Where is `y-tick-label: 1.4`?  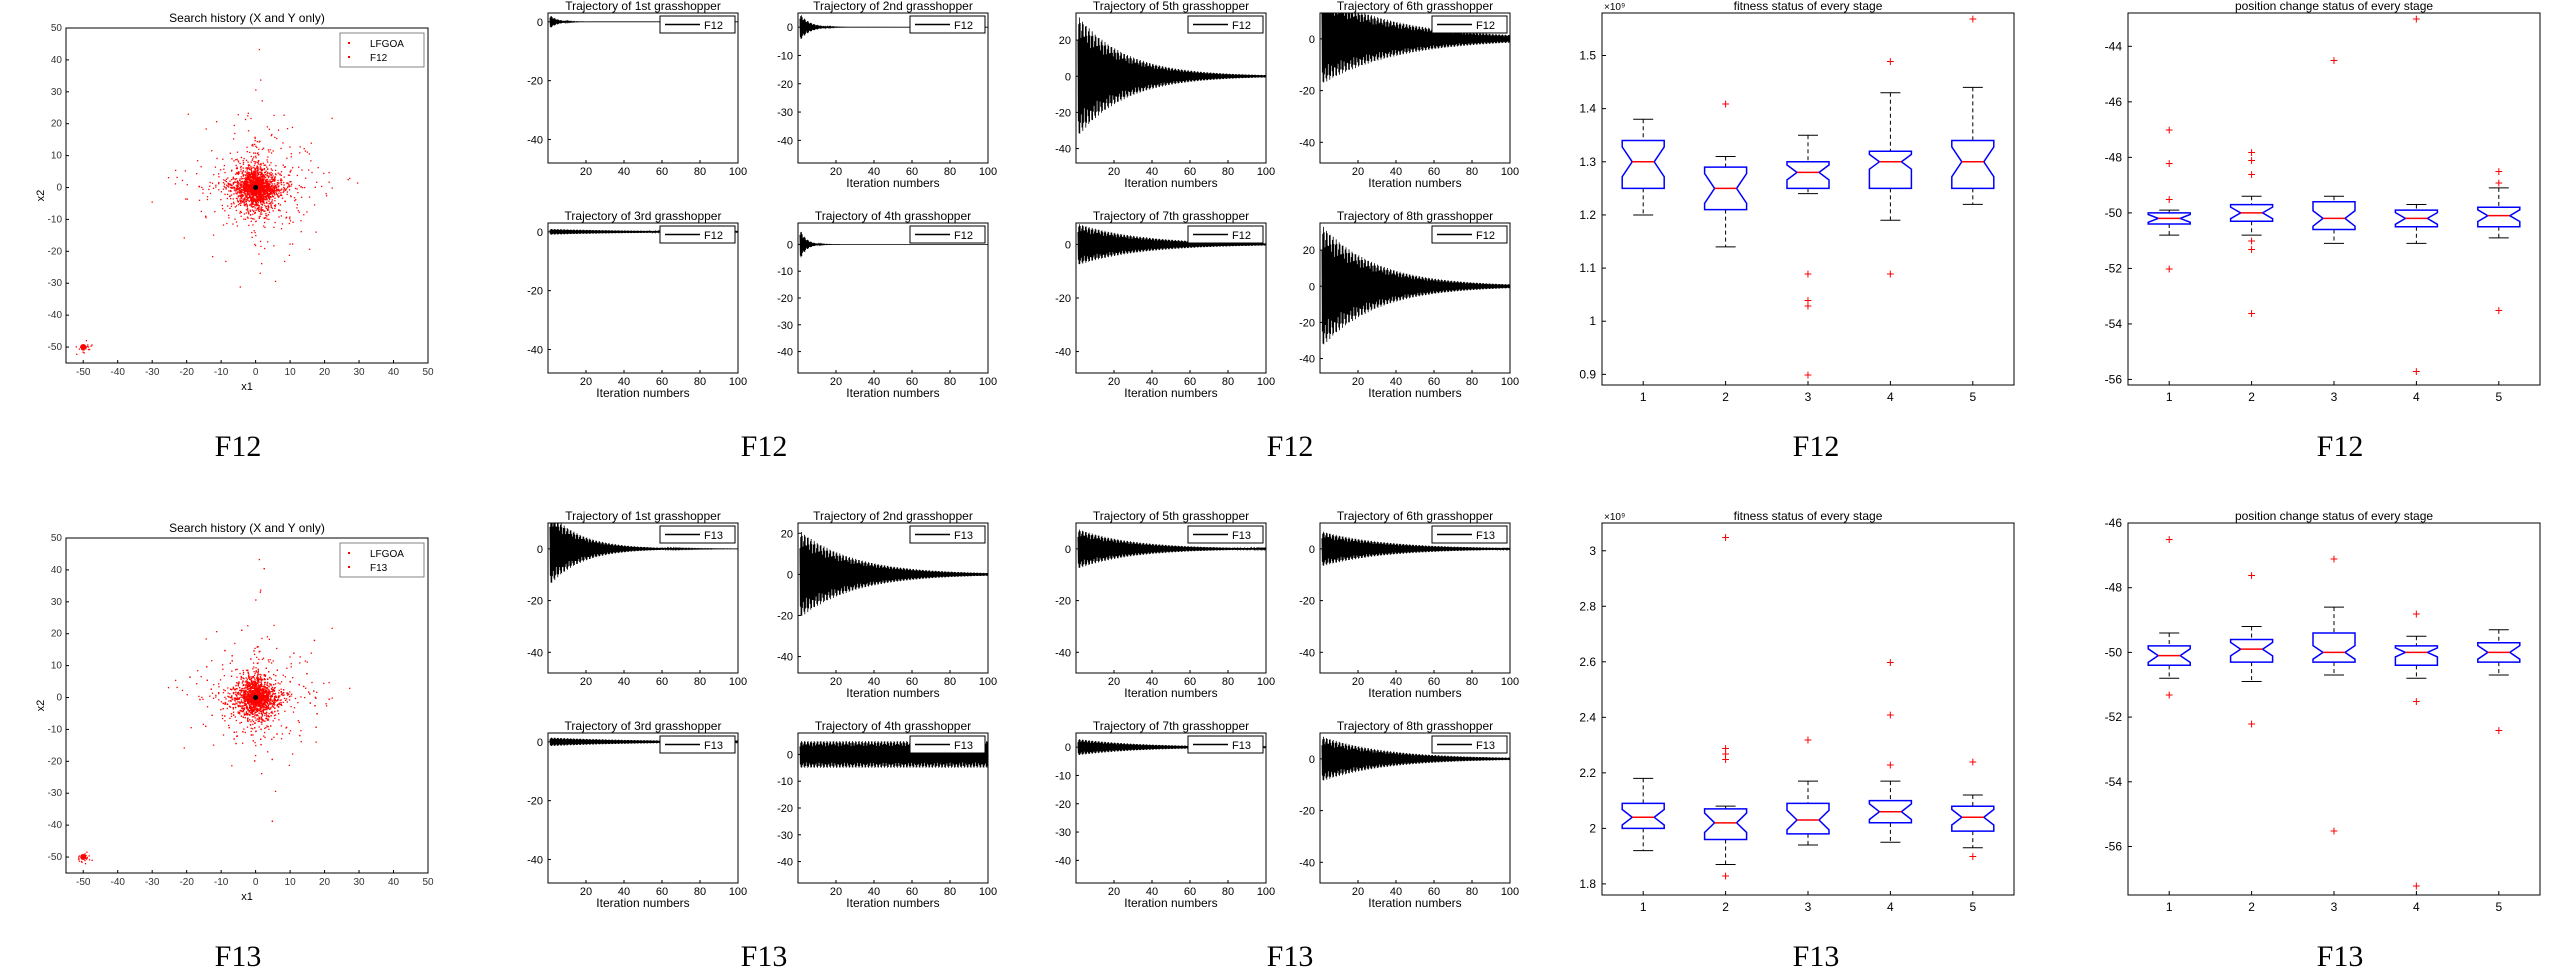
y-tick-label: 1.4 is located at coordinates (1587, 109).